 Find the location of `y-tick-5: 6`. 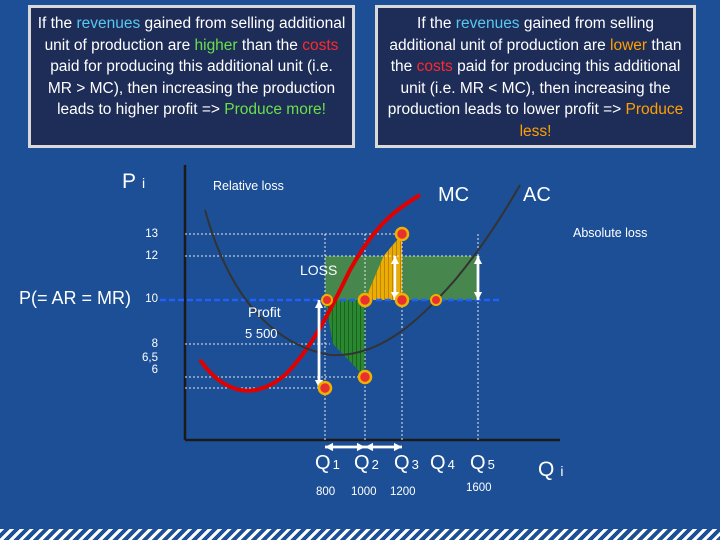

y-tick-5: 6 is located at coordinates (154, 370).